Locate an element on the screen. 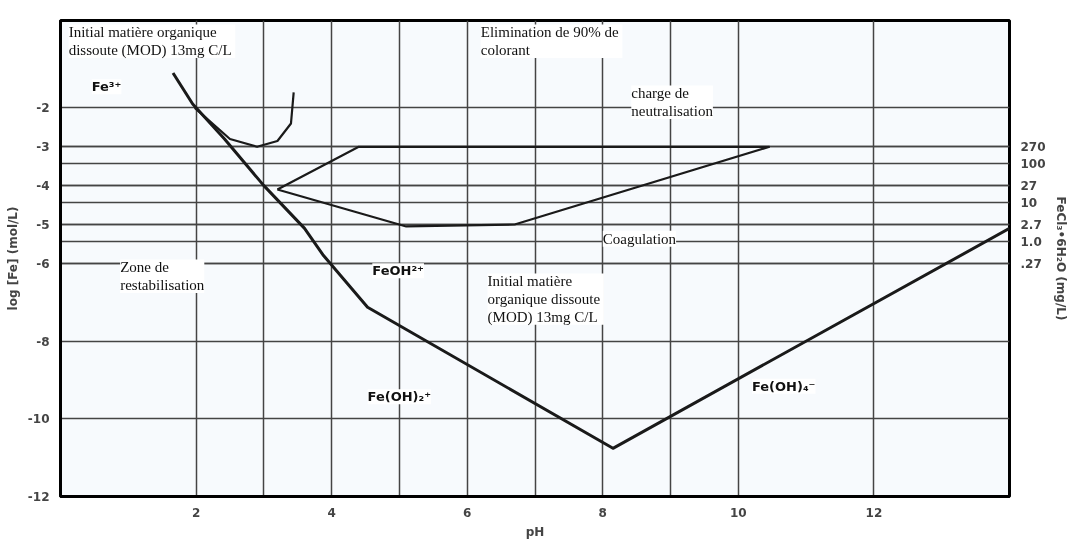  y2-tick-label: 27 is located at coordinates (1029, 186).